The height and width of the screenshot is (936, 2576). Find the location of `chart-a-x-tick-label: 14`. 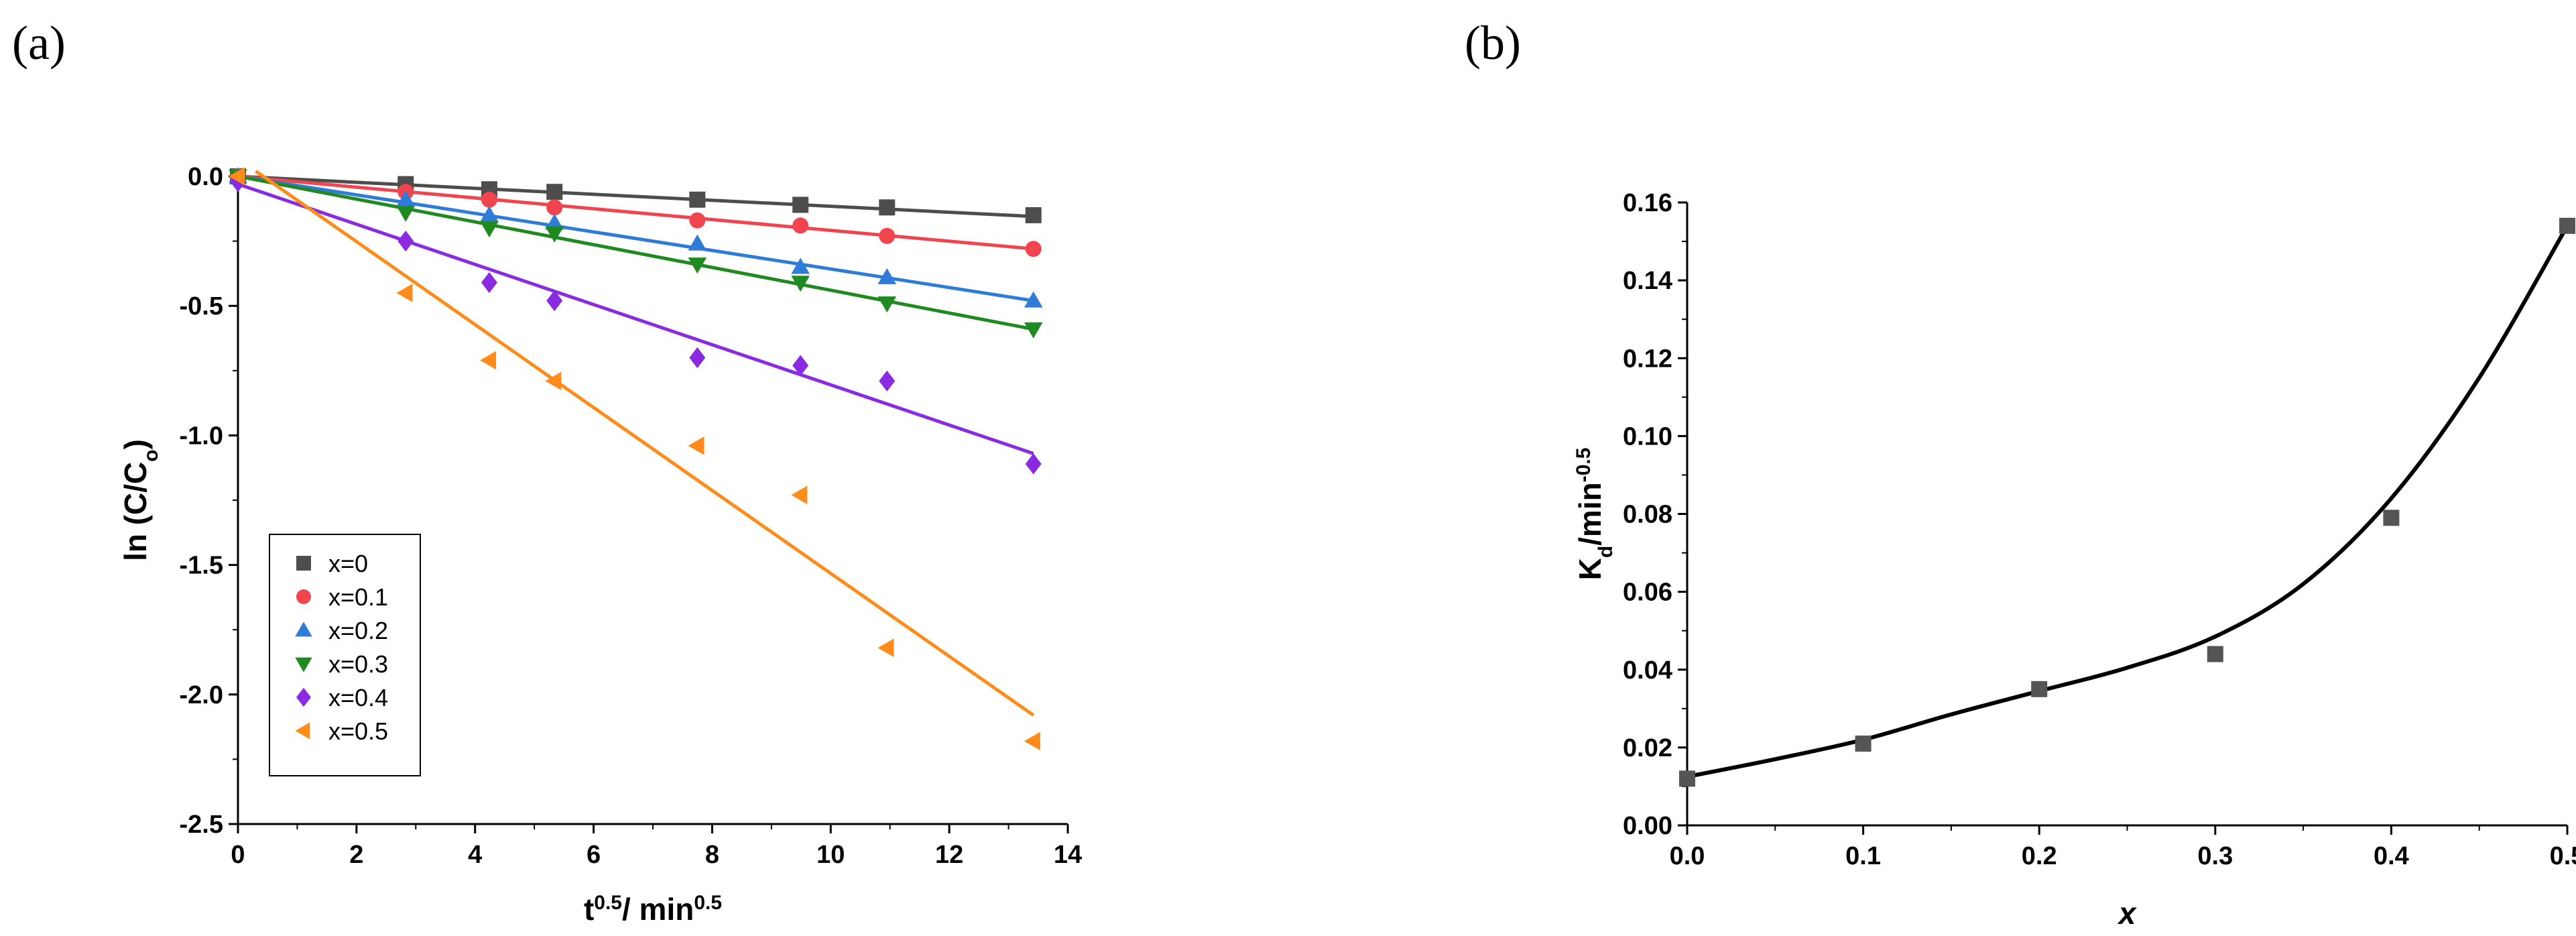

chart-a-x-tick-label: 14 is located at coordinates (1068, 855).